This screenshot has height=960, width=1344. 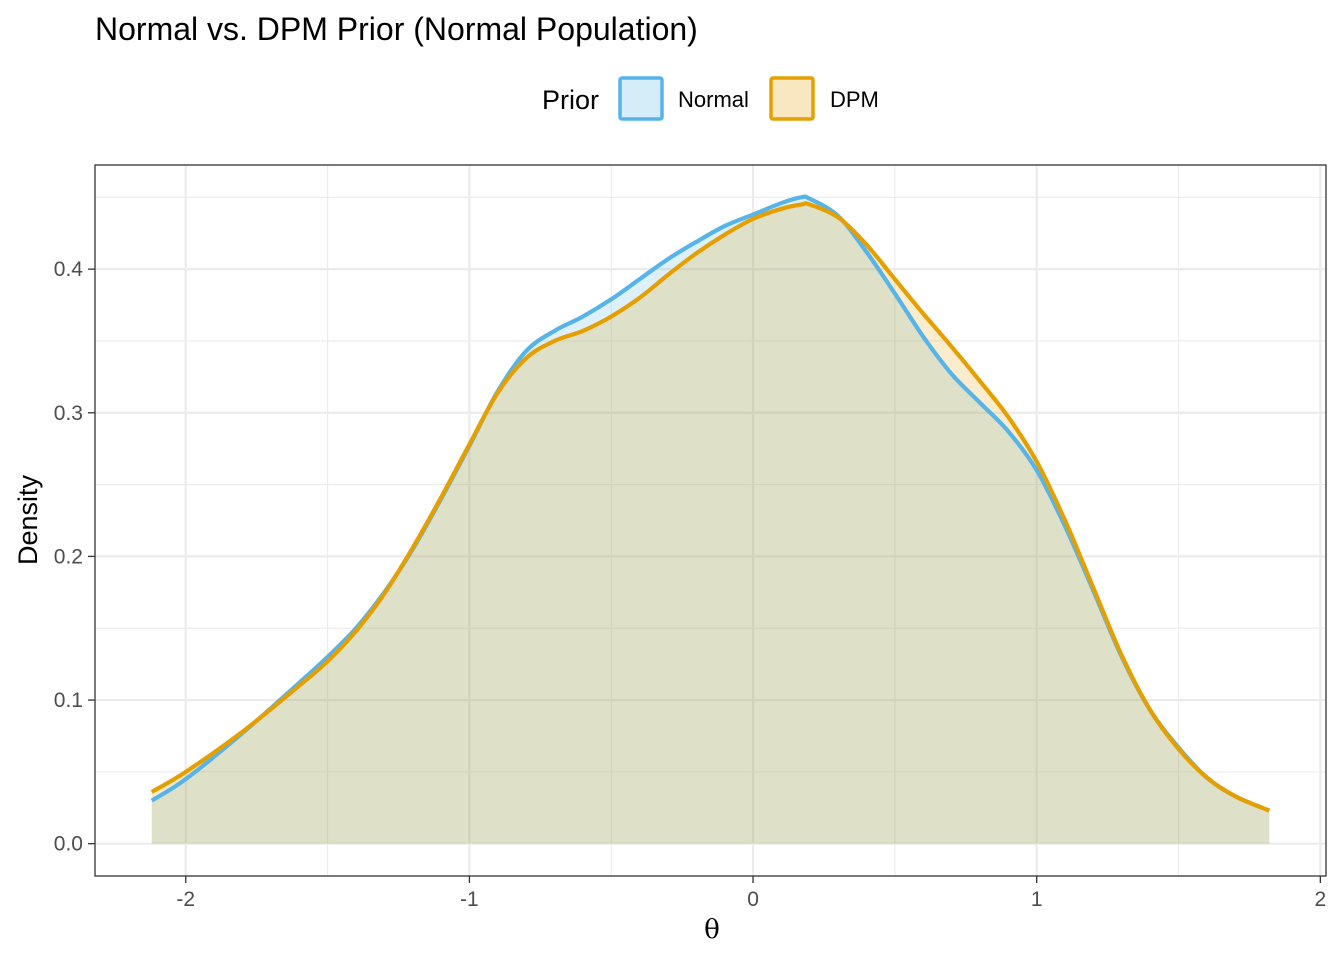 I want to click on y-axis: 0.0 0.1 0.2 0.3 0.4, so click(x=74, y=557).